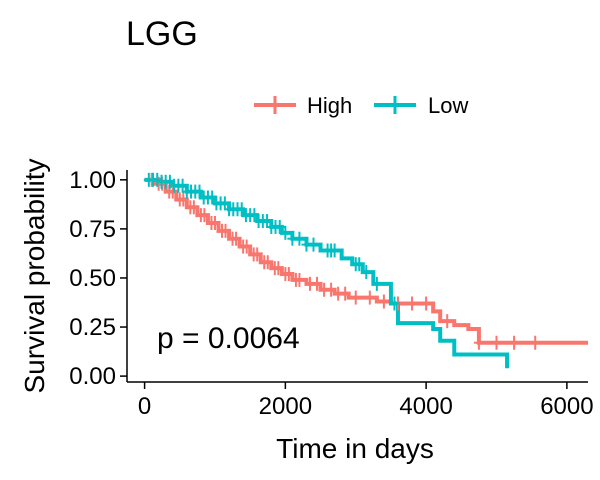 This screenshot has height=480, width=600. Describe the element at coordinates (285, 406) in the screenshot. I see `x-tick-label: 2000` at that location.